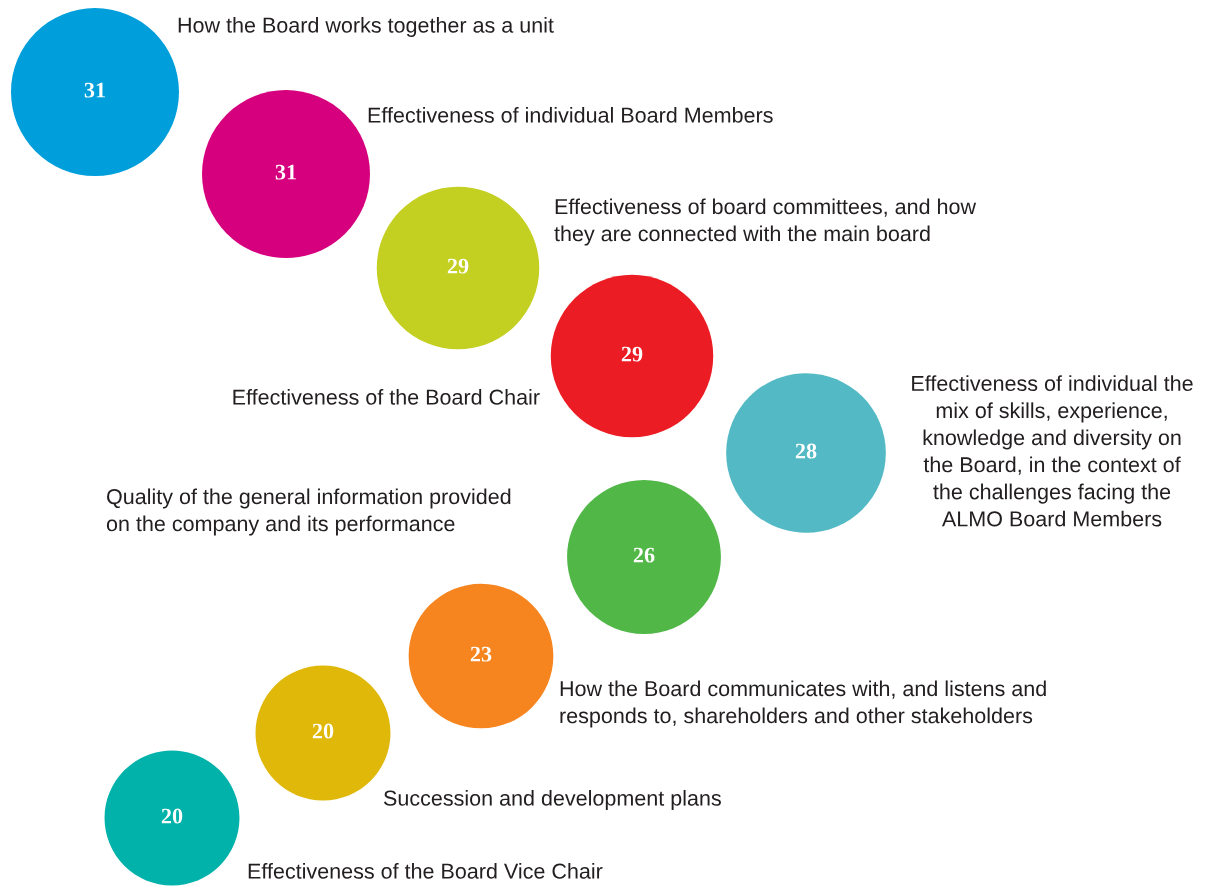 The height and width of the screenshot is (887, 1231). I want to click on category-label: Effectiveness of individual the mix of skills, experience, knowledge and diversity on the Board, in the context of the challenges facing the ALMO Board Members, so click(1052, 451).